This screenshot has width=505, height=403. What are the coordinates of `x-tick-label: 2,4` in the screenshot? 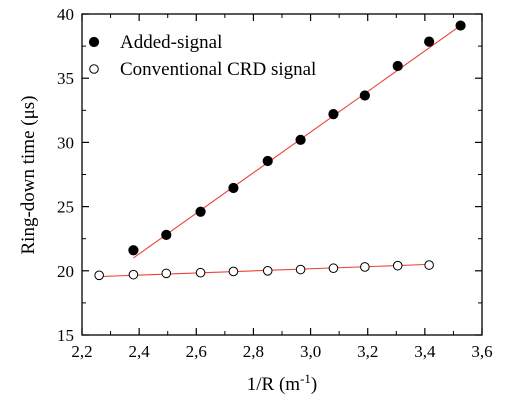 It's located at (140, 351).